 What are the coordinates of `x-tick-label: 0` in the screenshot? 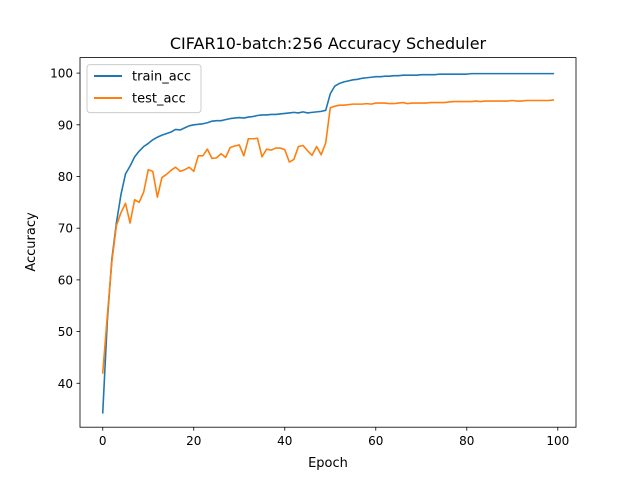 It's located at (103, 441).